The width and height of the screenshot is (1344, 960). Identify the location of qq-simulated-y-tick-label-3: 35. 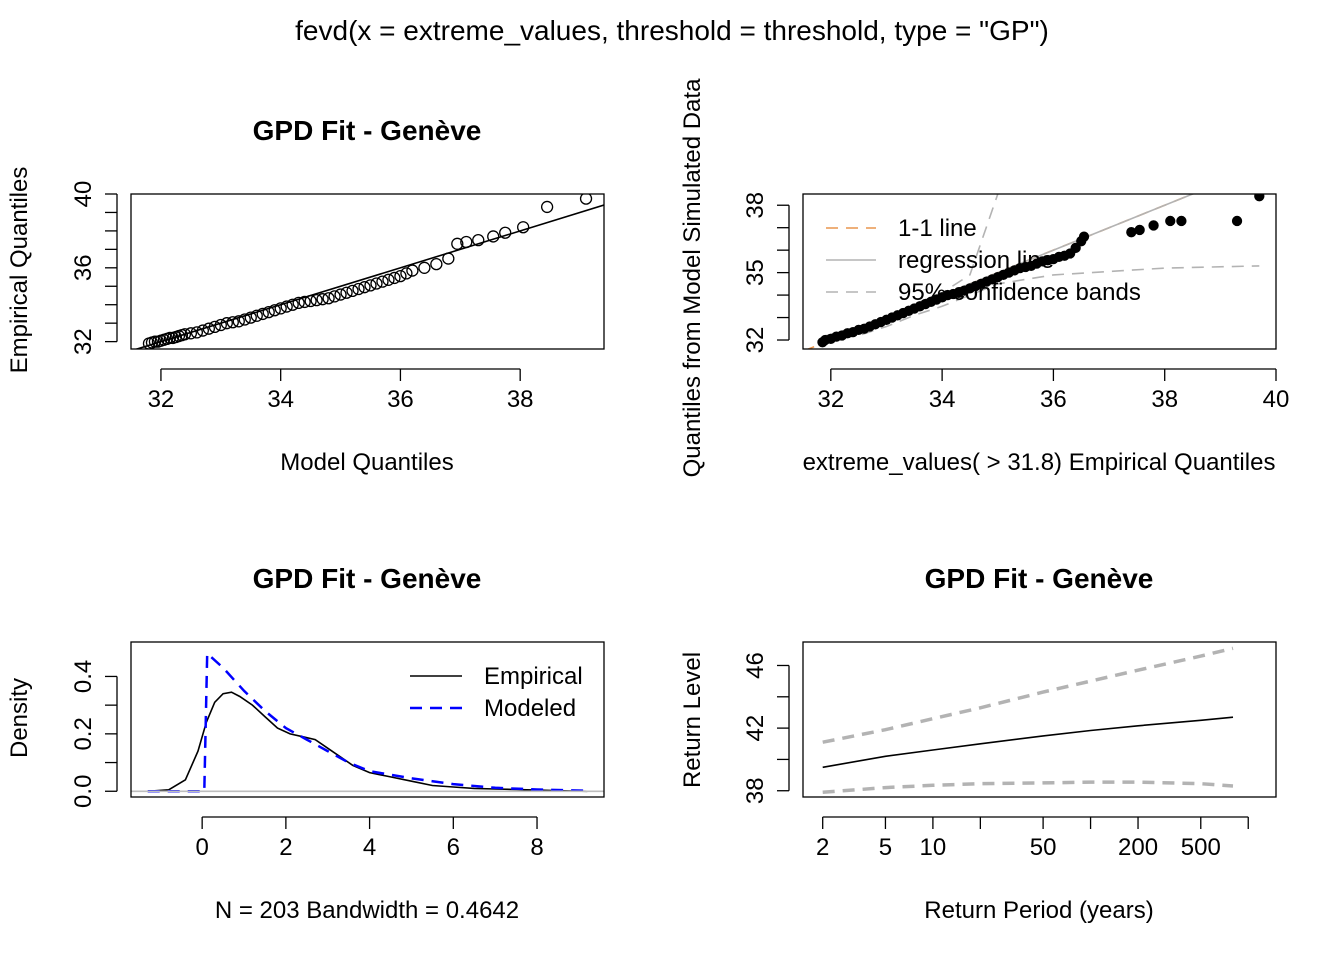
(755, 272).